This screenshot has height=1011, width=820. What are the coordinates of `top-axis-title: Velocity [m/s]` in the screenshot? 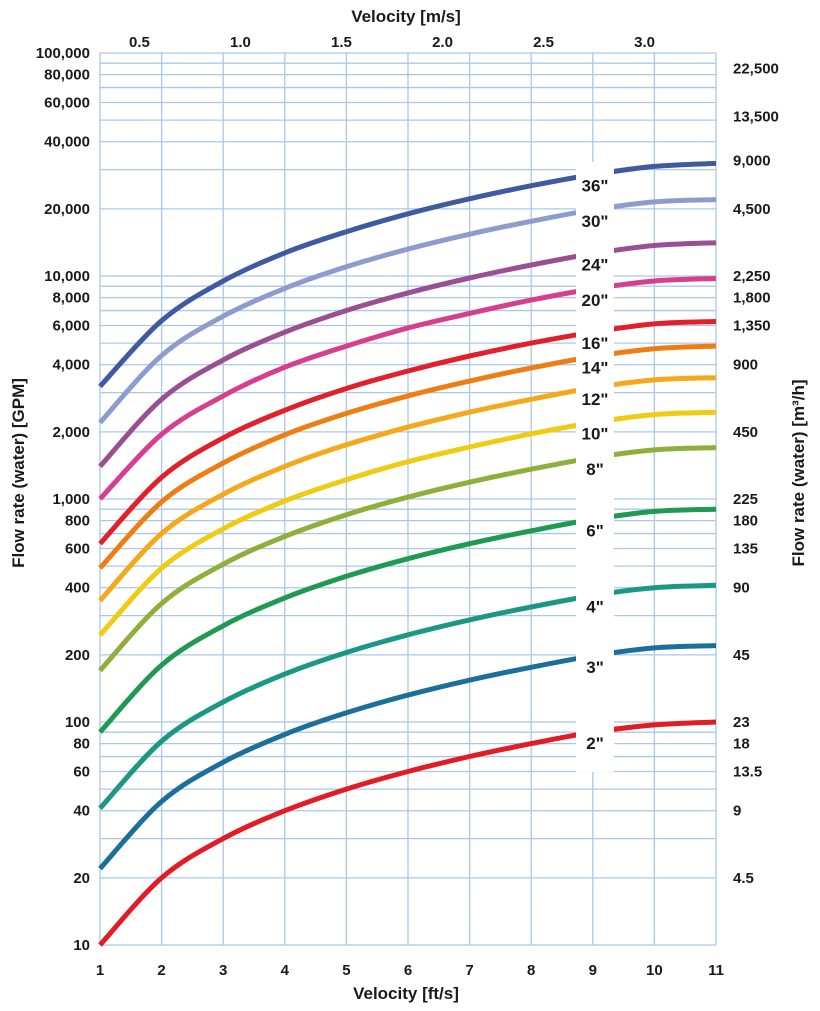 It's located at (406, 16).